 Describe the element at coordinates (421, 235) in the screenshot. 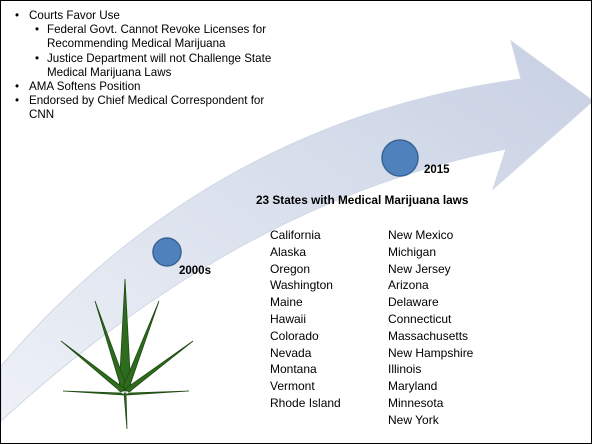

I see `state-item: New Mexico` at that location.